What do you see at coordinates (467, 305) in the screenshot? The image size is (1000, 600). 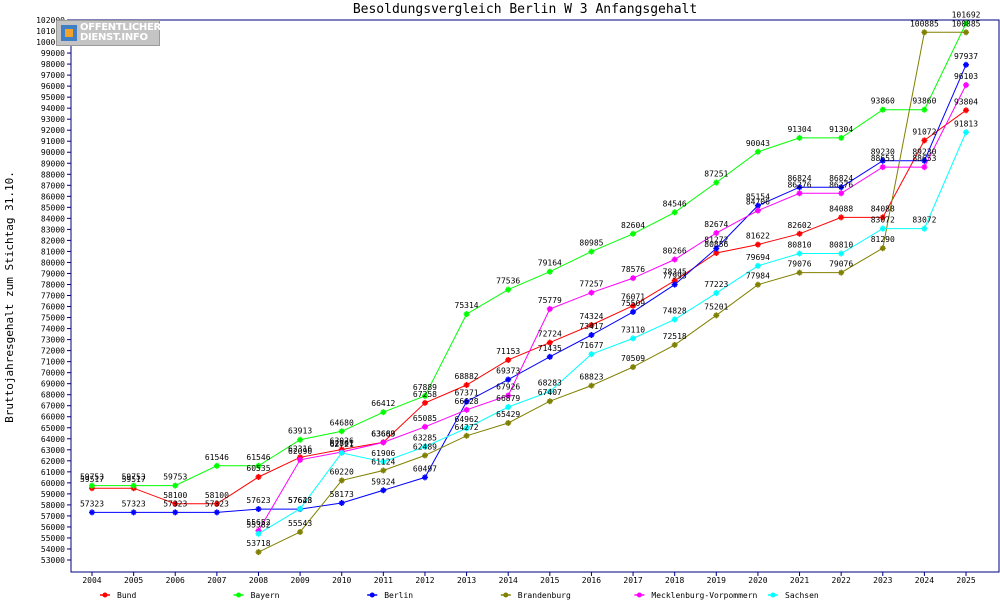 I see `data-label-bayern: 75314` at bounding box center [467, 305].